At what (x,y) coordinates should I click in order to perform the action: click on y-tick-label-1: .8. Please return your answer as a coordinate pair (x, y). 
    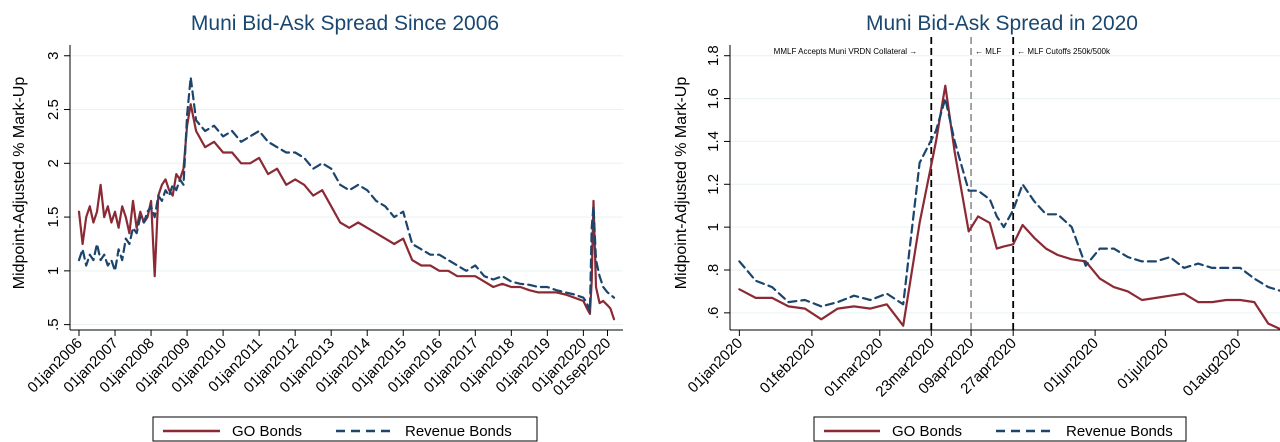
    Looking at the image, I should click on (713, 270).